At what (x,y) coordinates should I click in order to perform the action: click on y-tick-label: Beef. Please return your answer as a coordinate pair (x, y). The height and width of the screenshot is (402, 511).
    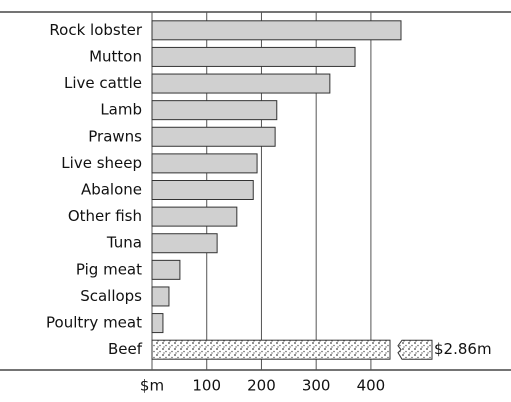
    Looking at the image, I should click on (125, 349).